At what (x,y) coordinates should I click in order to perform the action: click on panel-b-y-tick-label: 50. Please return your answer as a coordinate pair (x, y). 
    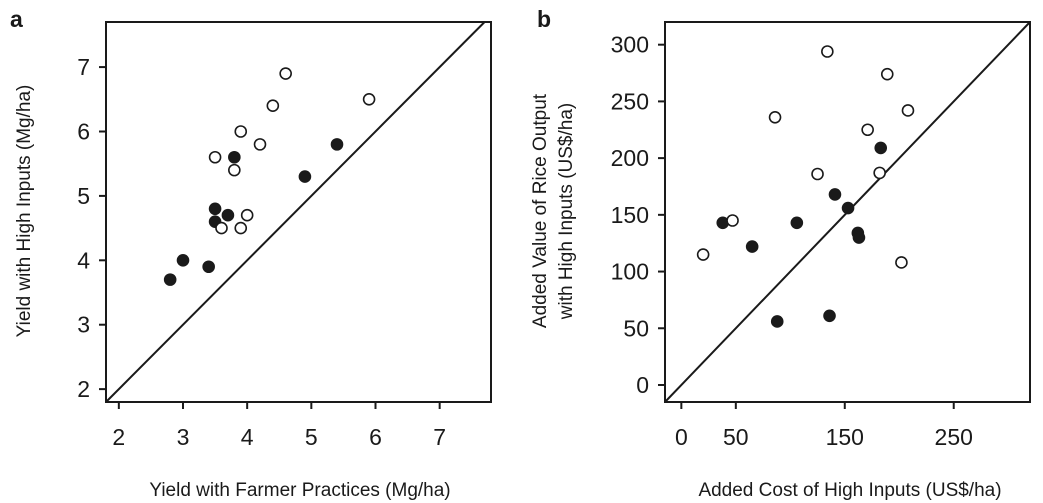
    Looking at the image, I should click on (636, 328).